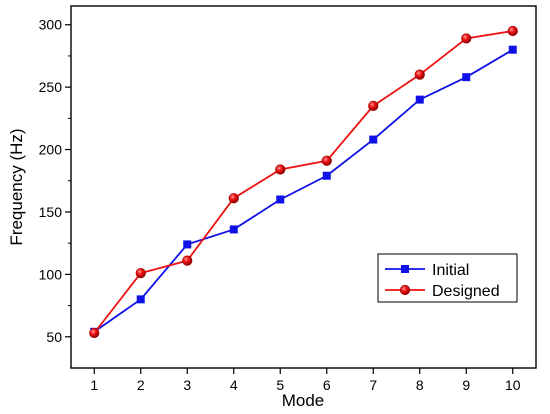  Describe the element at coordinates (51, 87) in the screenshot. I see `y-tick-label-250: 250` at that location.